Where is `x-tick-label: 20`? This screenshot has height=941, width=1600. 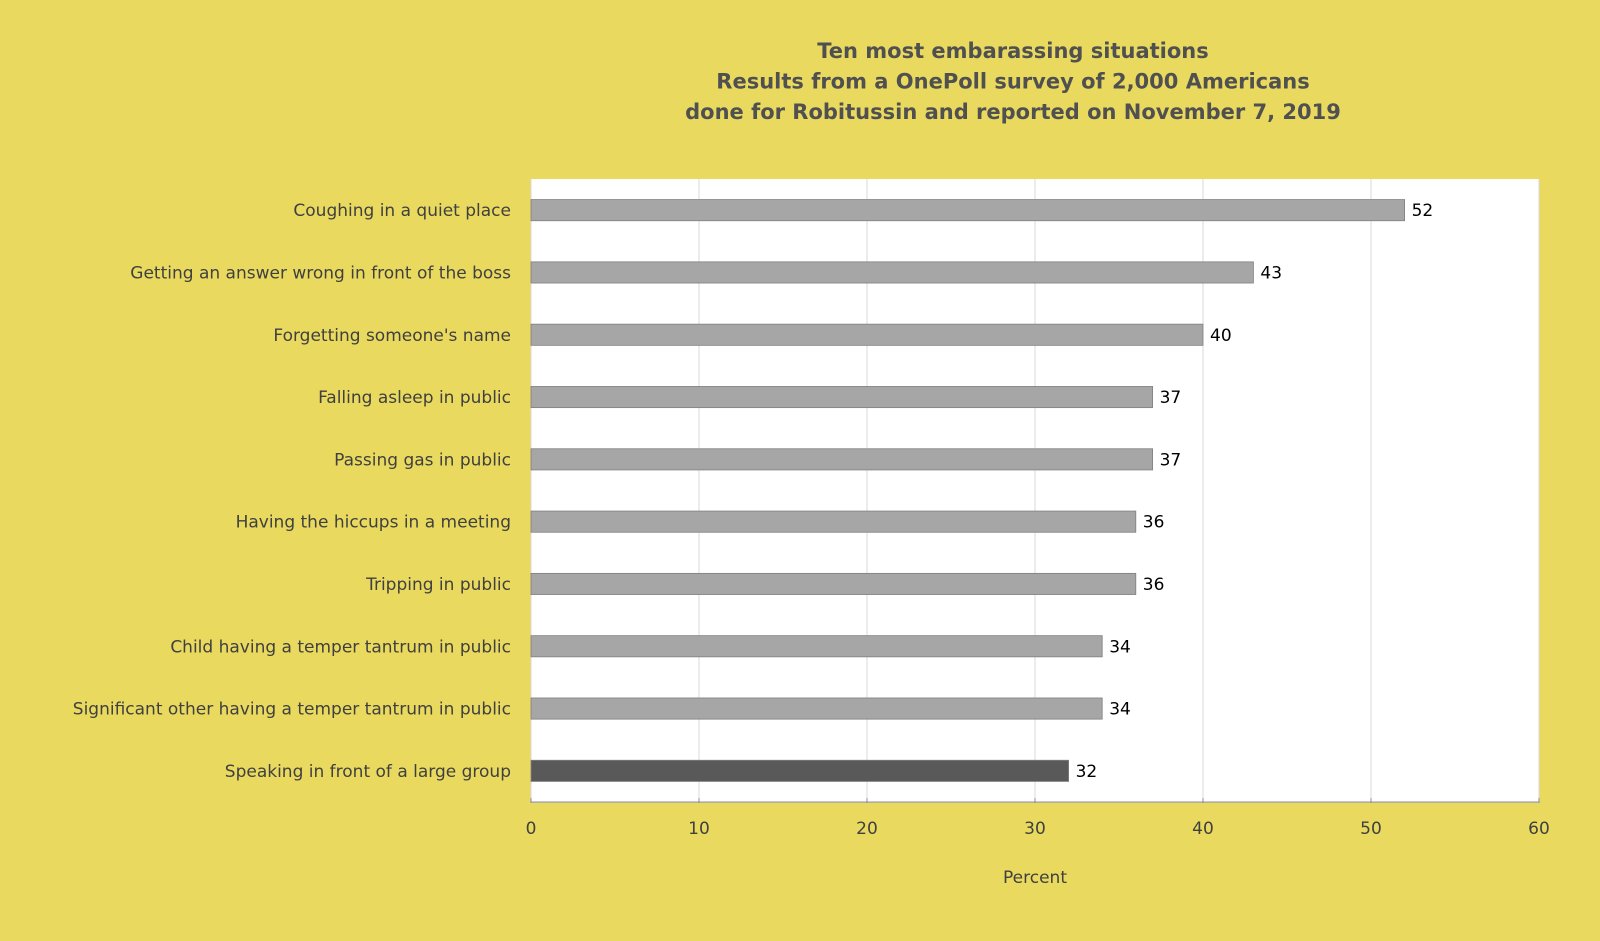 x-tick-label: 20 is located at coordinates (867, 829).